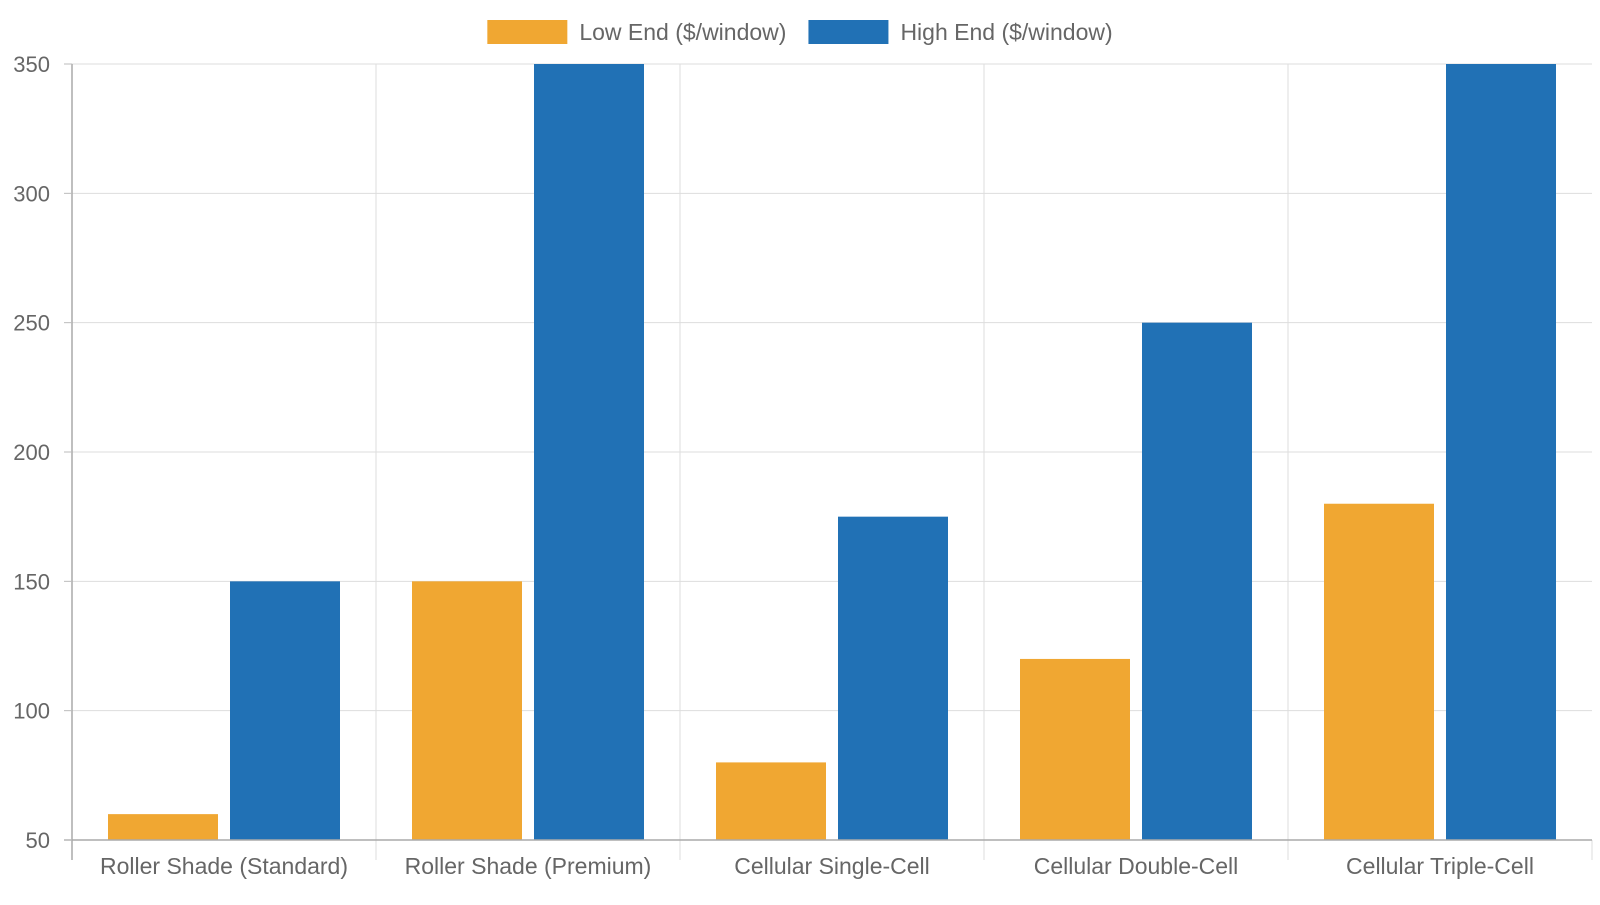  Describe the element at coordinates (31, 711) in the screenshot. I see `y-tick-label: 100` at that location.